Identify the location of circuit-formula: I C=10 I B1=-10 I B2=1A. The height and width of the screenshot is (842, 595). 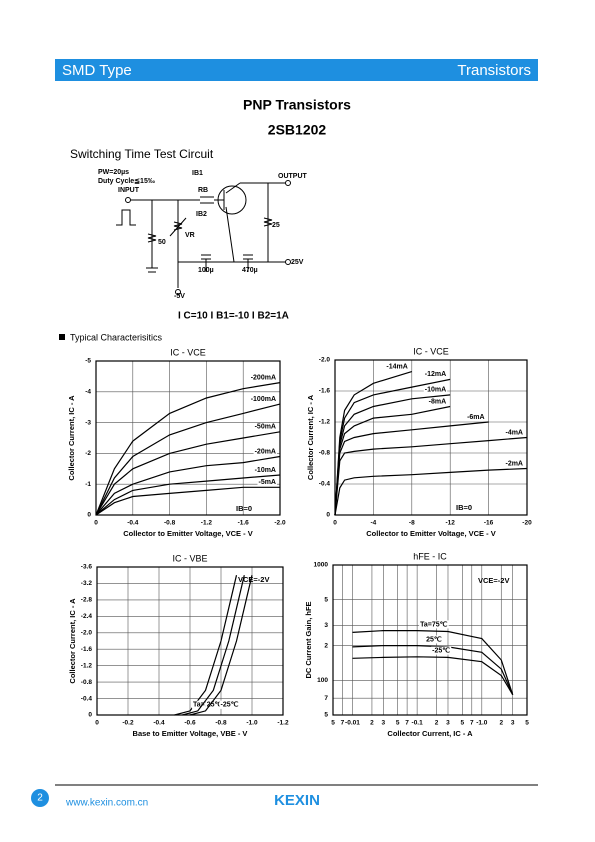
(233, 316).